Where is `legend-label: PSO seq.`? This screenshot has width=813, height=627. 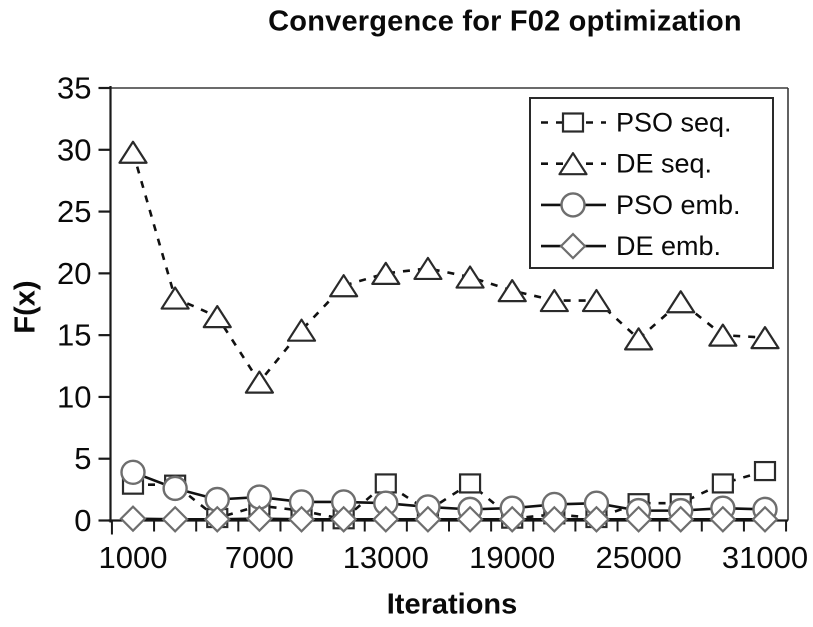 legend-label: PSO seq. is located at coordinates (674, 123).